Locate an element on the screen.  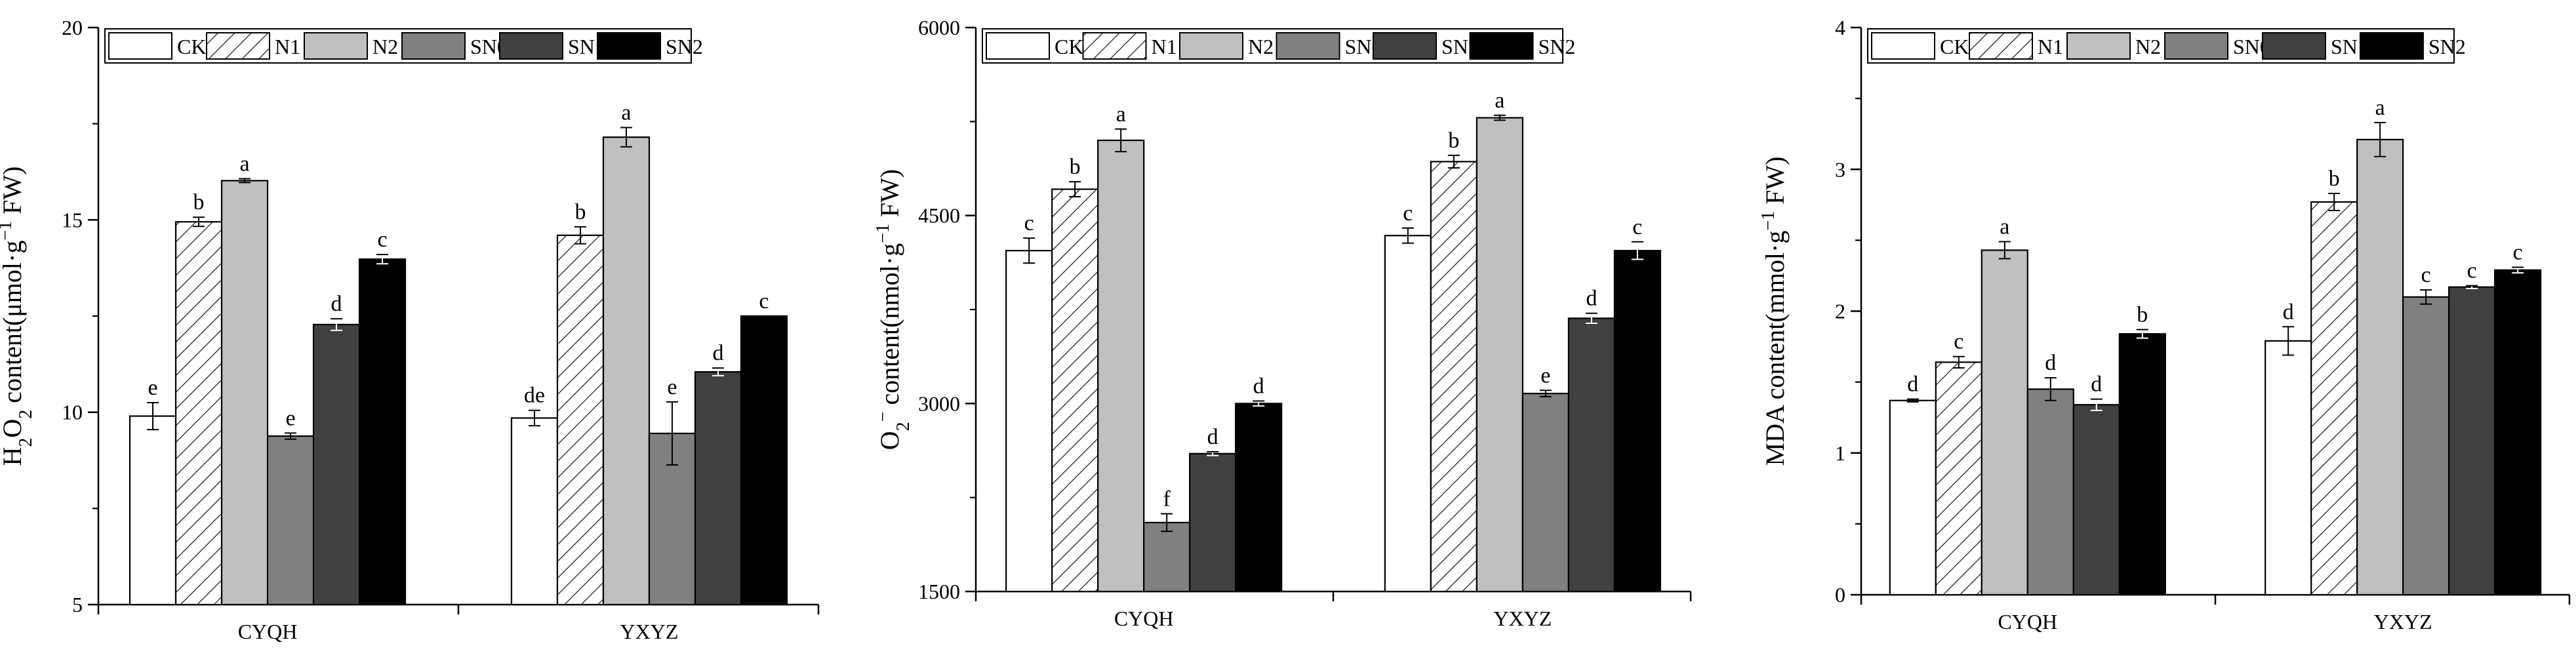
y-tick-label: 5 is located at coordinates (77, 604).